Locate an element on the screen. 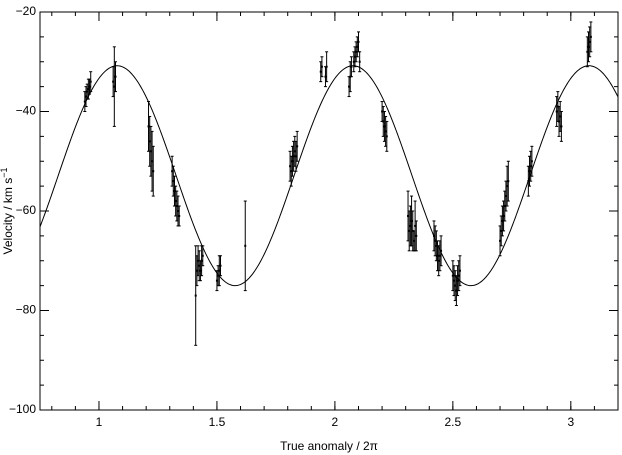 Image resolution: width=622 pixels, height=455 pixels. y-axis-title: Velocity / km s−1 is located at coordinates (7, 211).